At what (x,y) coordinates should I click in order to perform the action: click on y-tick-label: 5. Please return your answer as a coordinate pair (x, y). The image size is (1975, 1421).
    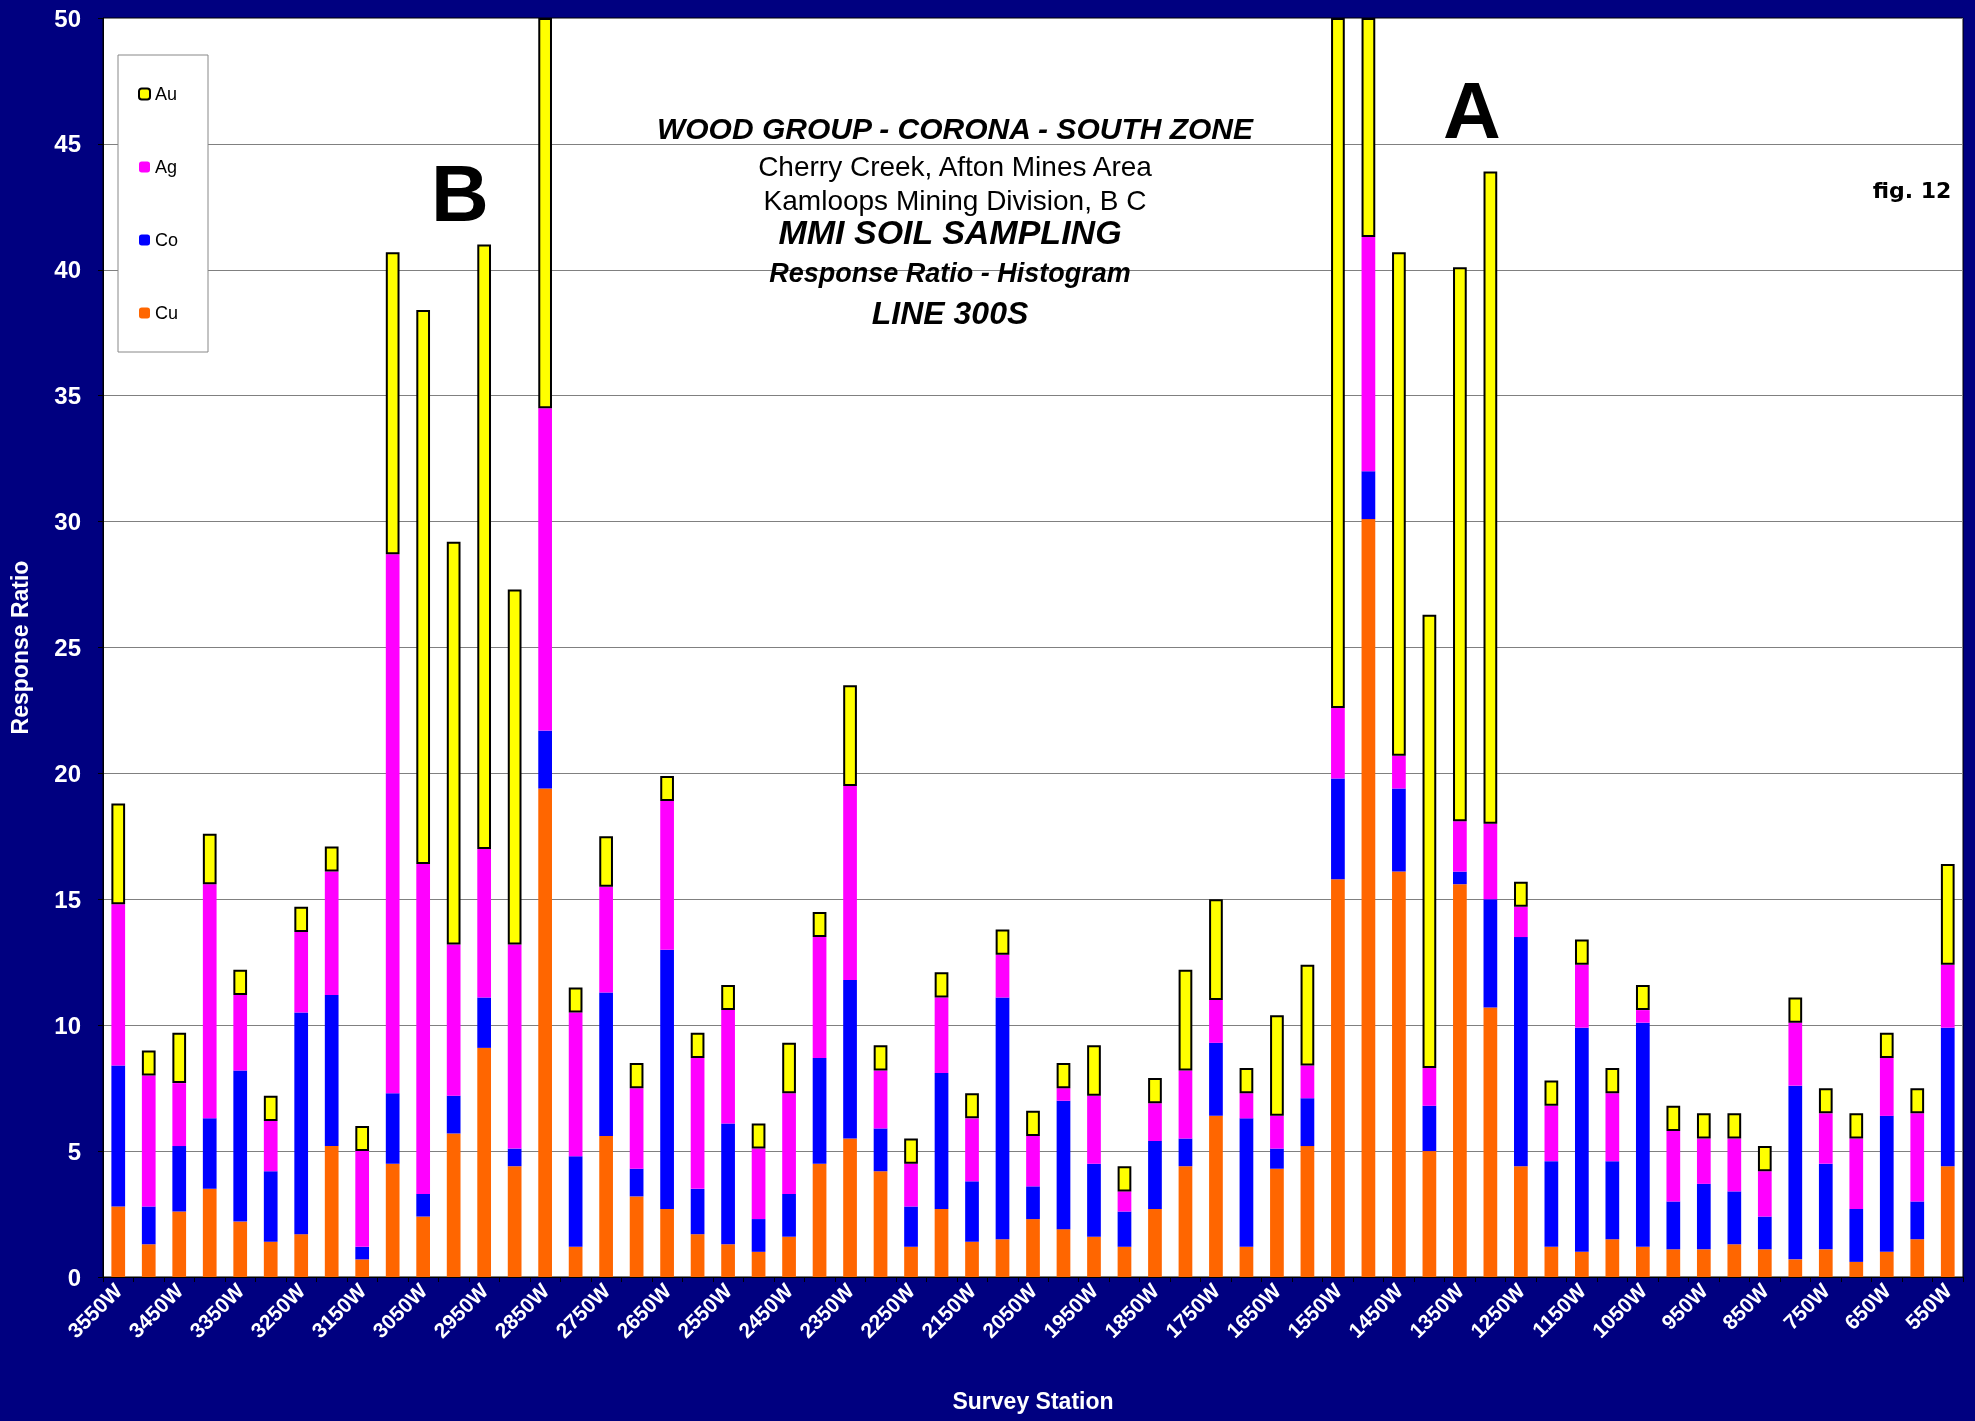
    Looking at the image, I should click on (74, 1151).